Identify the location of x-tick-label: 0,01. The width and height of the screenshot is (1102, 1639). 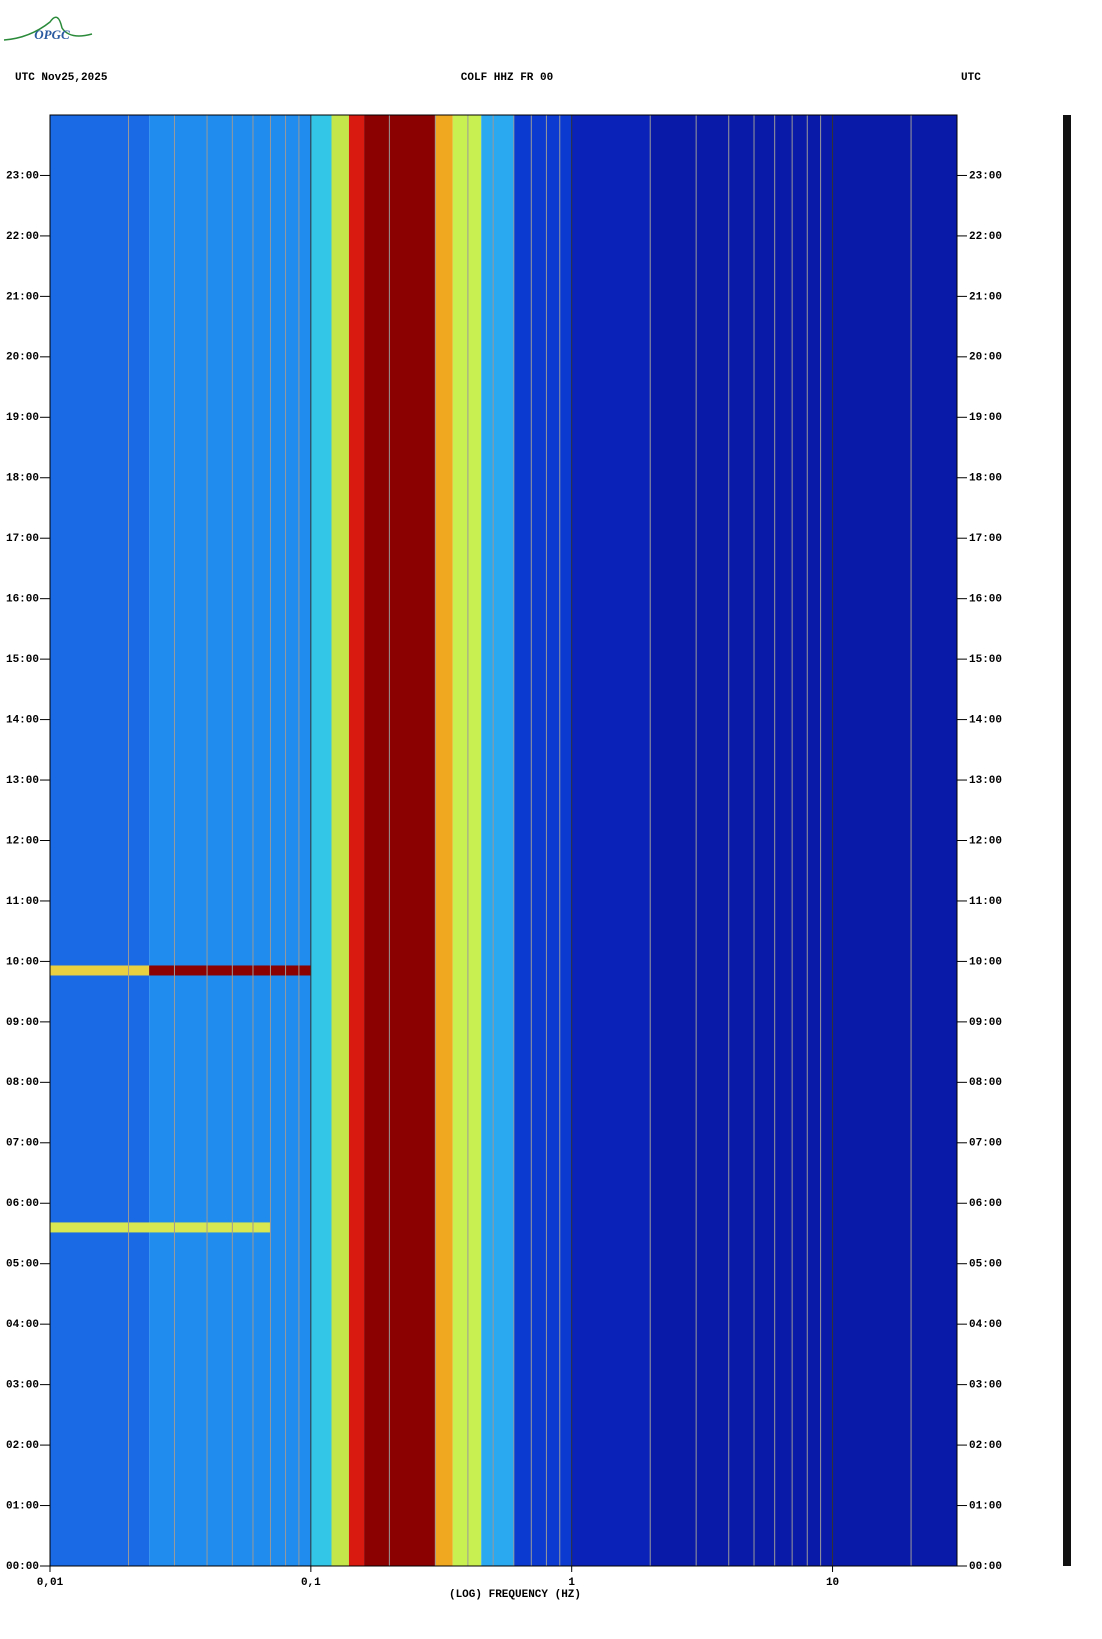
(50, 1583).